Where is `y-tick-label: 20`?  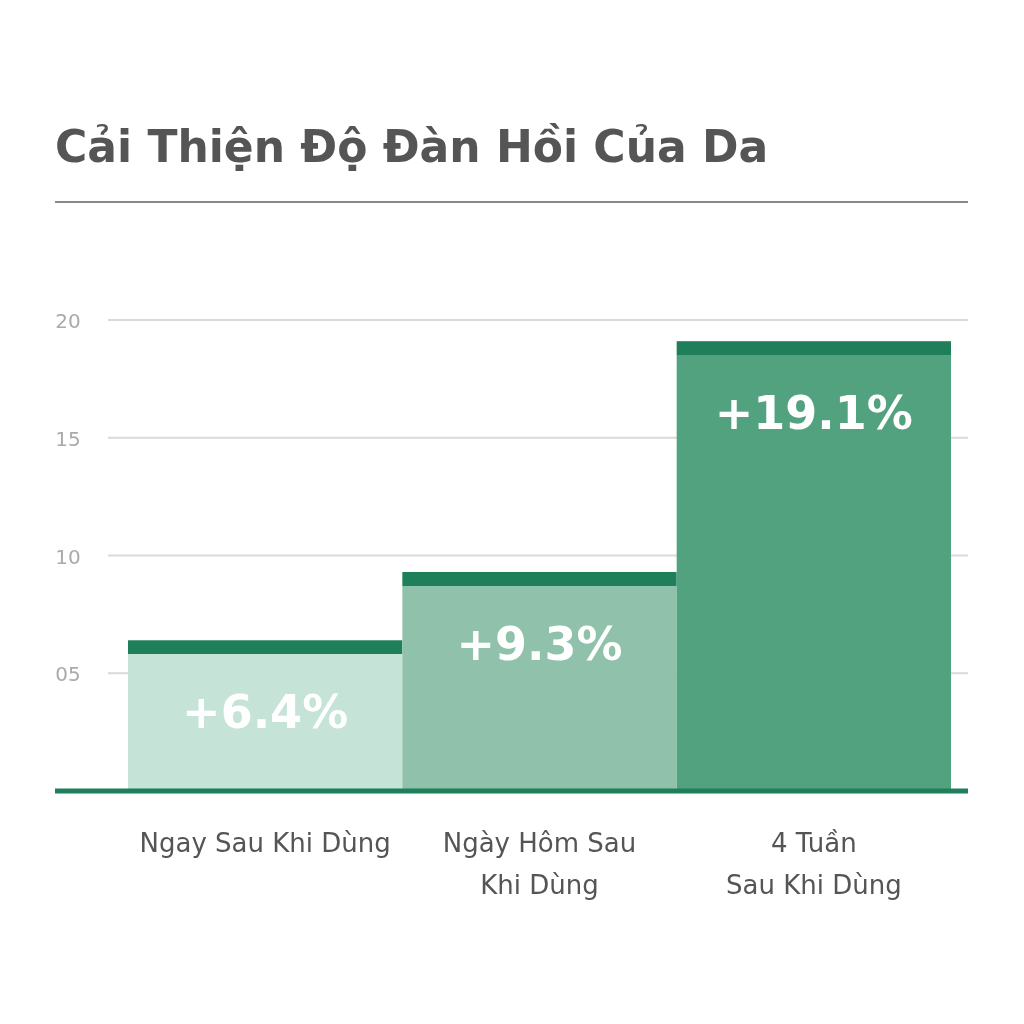
y-tick-label: 20 is located at coordinates (68, 321).